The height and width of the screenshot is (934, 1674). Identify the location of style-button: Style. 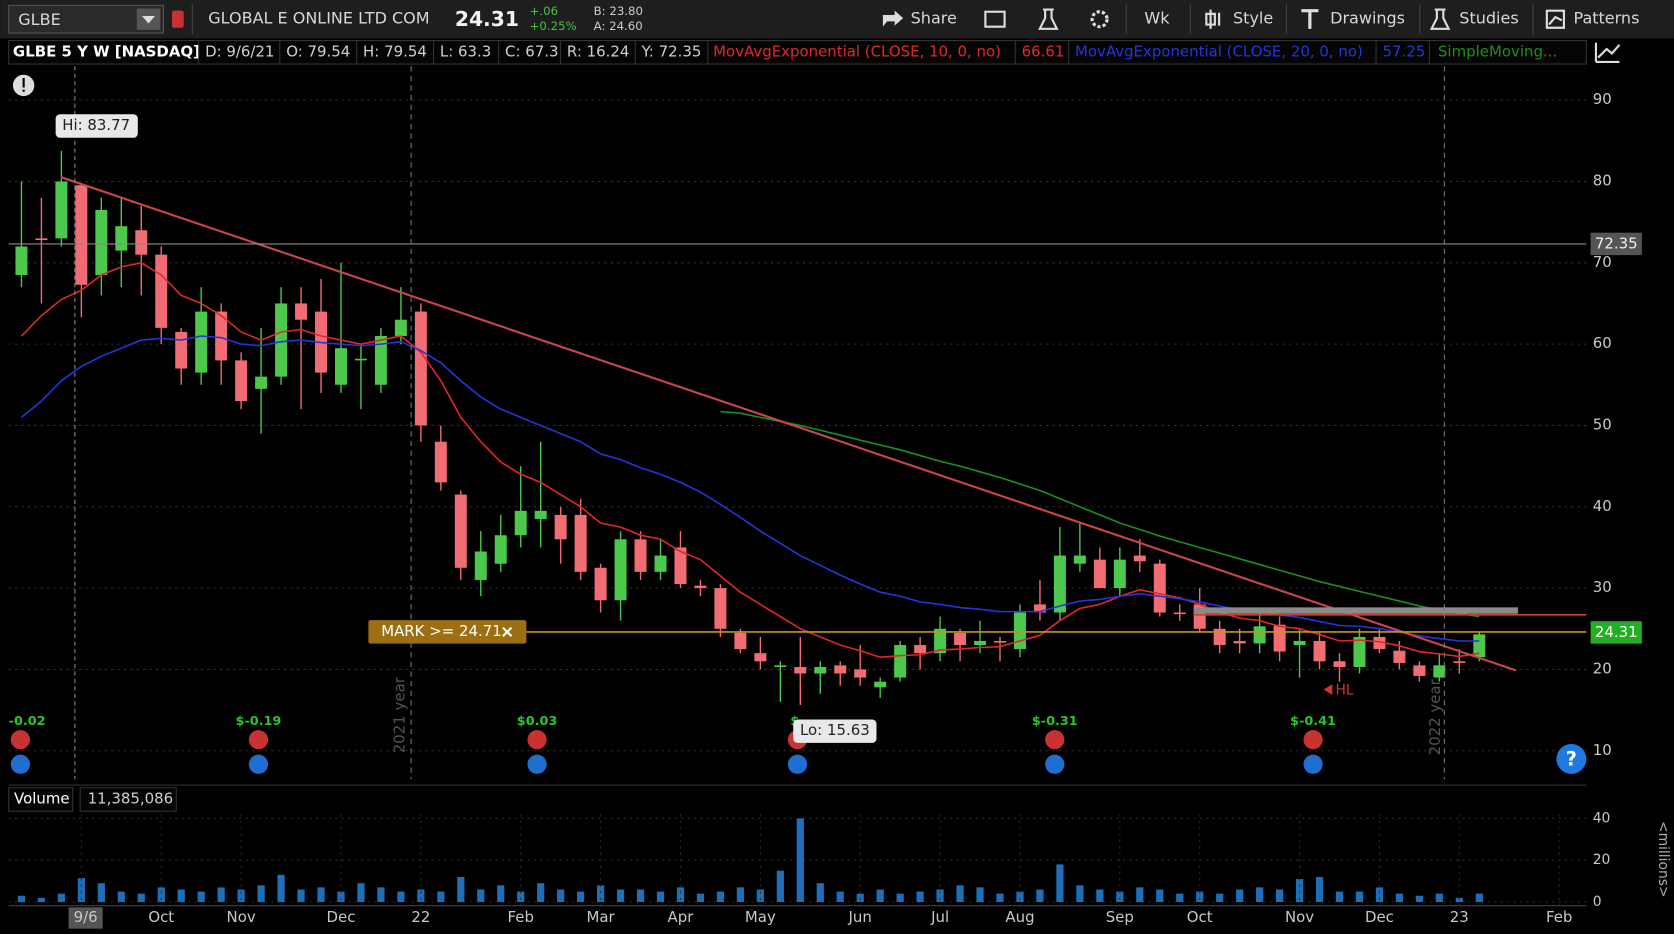
(1253, 18).